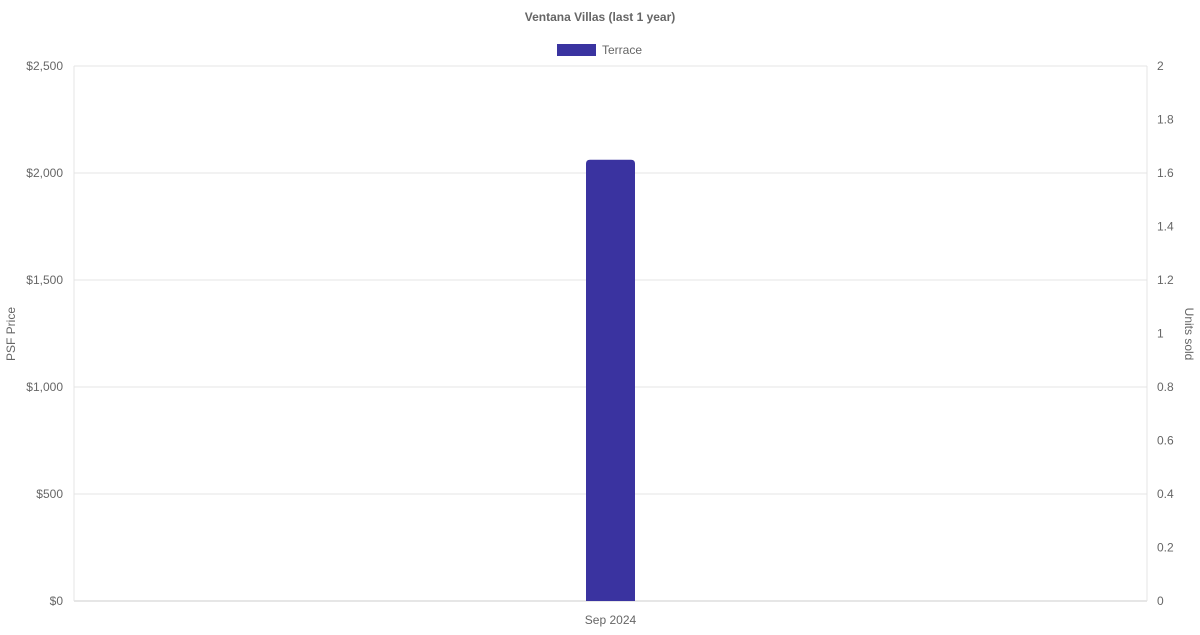  Describe the element at coordinates (611, 620) in the screenshot. I see `x-tick-label: Sep 2024` at that location.